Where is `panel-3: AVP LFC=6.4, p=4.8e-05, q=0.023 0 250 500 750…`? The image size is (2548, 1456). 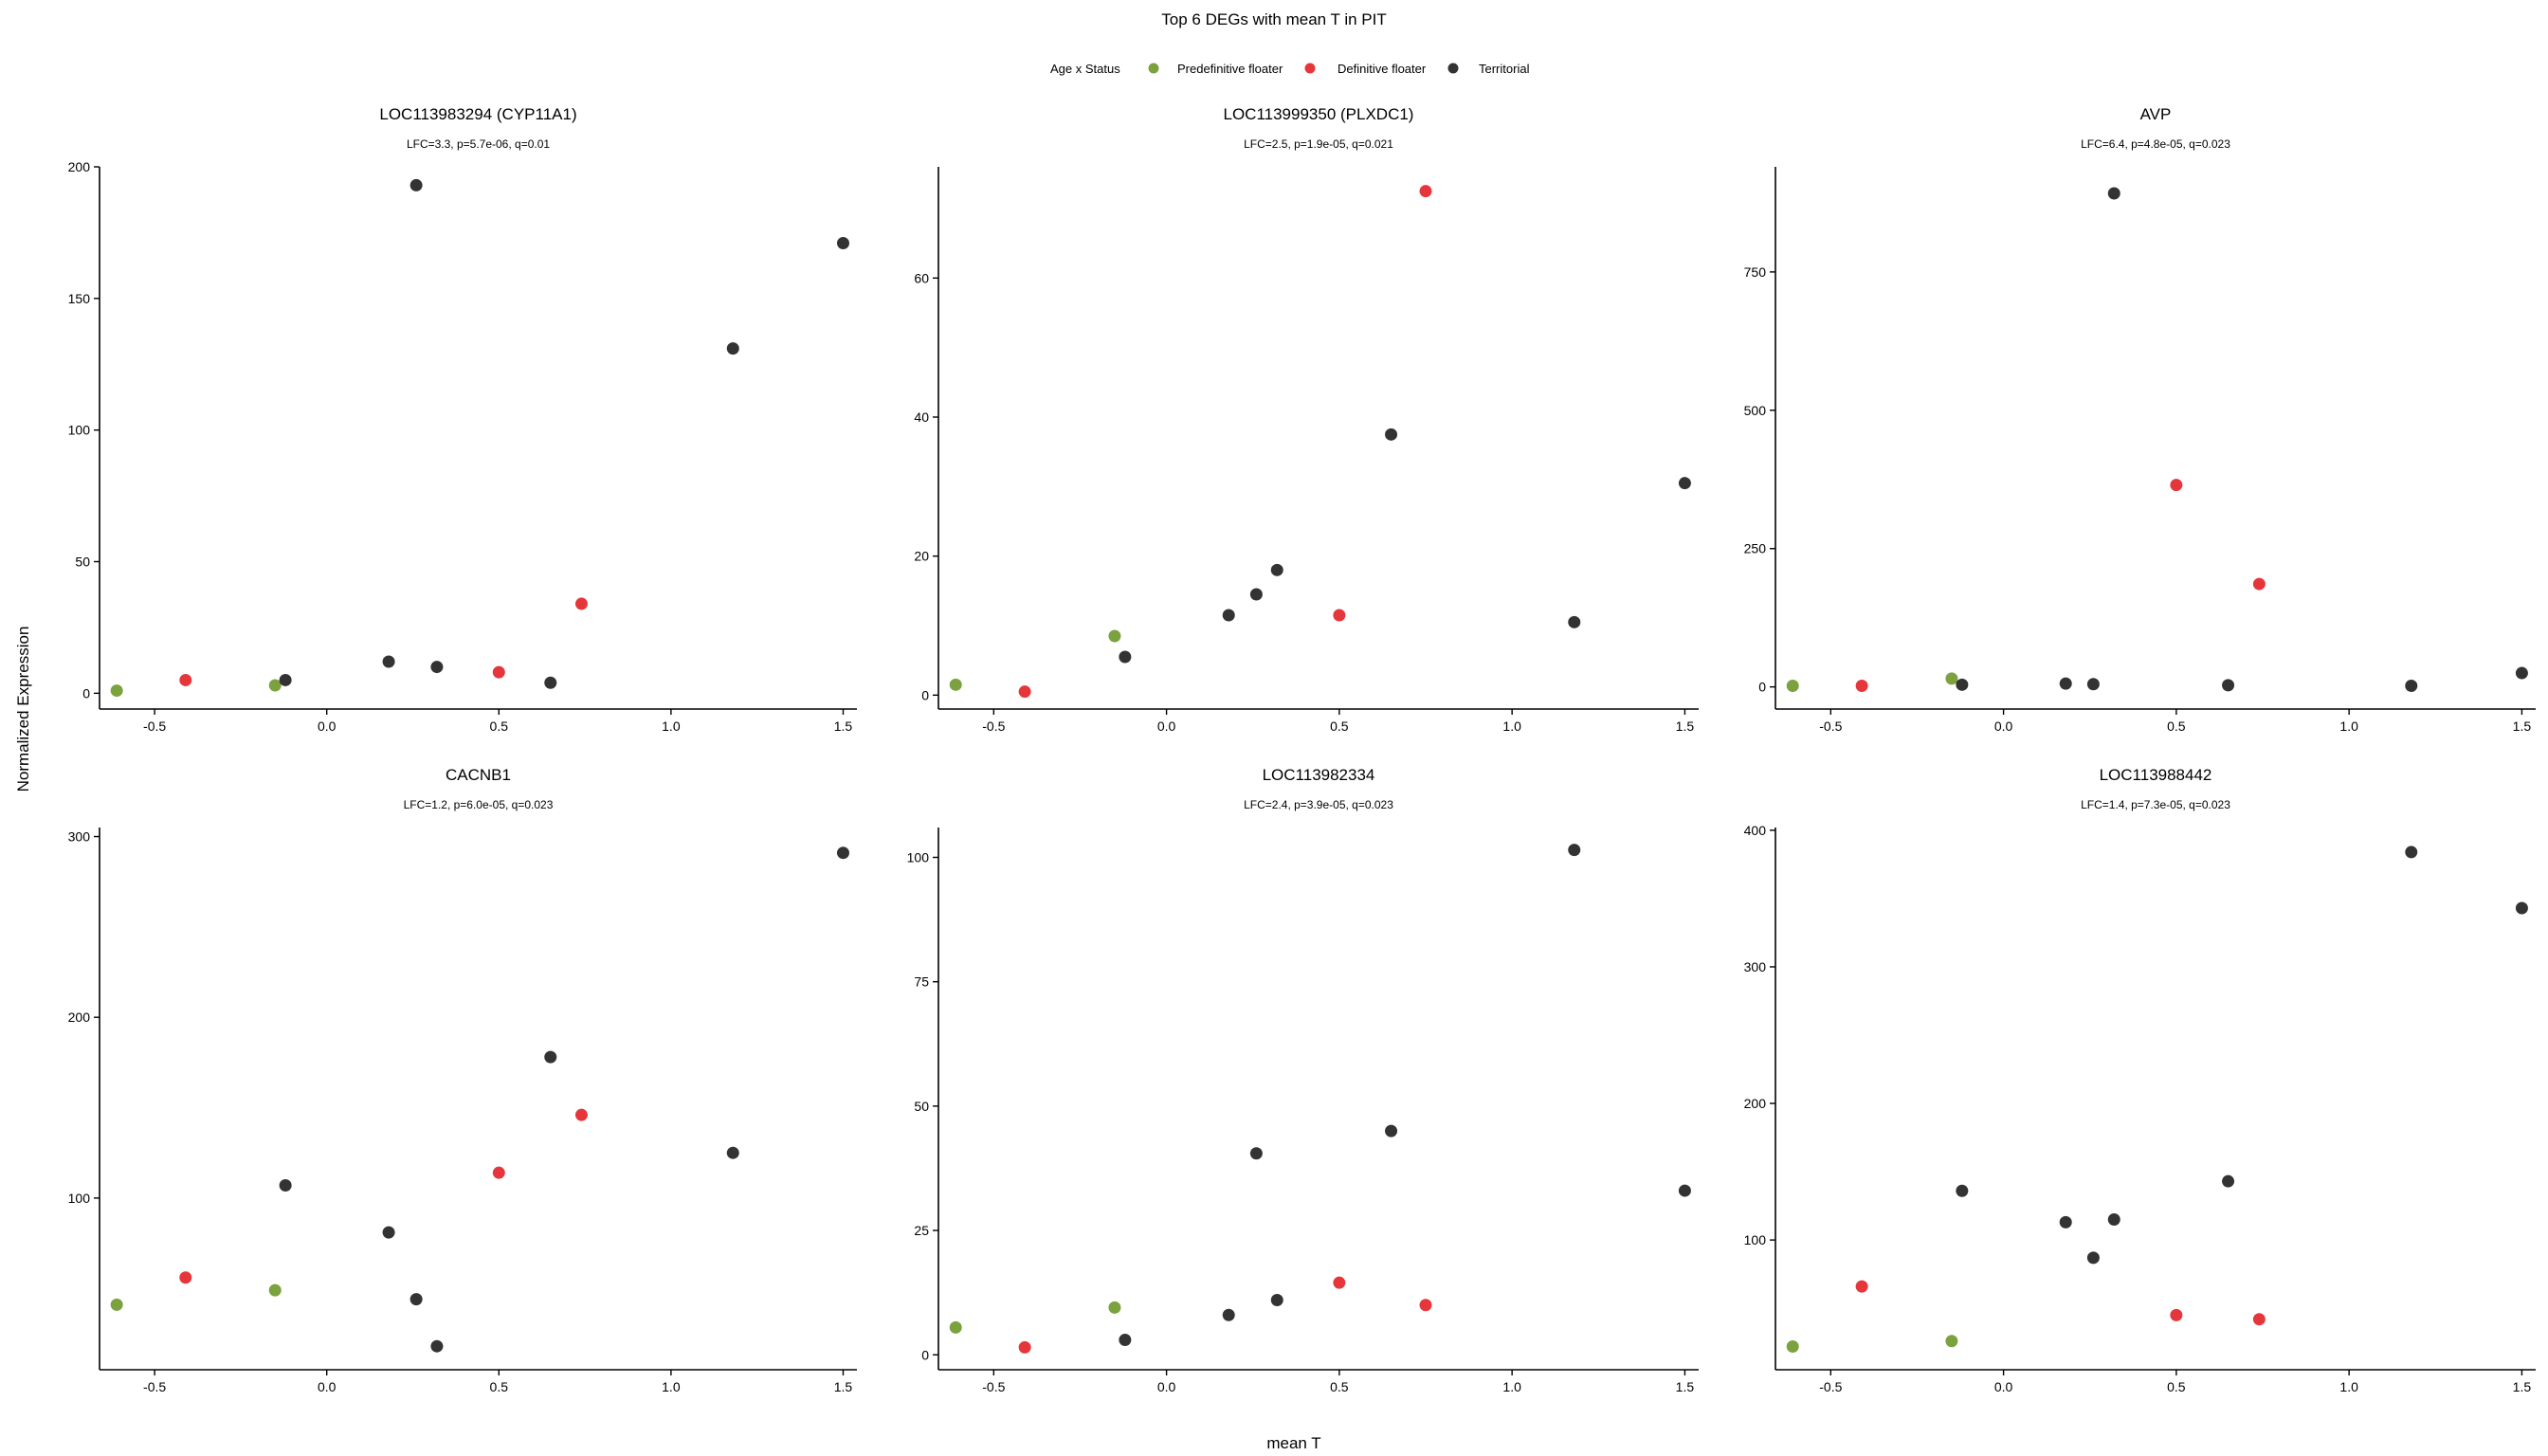 panel-3: AVP LFC=6.4, p=4.8e-05, q=0.023 0 250 500 750… is located at coordinates (2140, 419).